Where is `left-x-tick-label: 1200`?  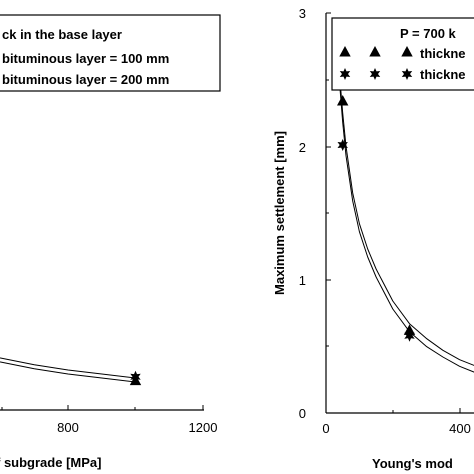
left-x-tick-label: 1200 is located at coordinates (203, 427).